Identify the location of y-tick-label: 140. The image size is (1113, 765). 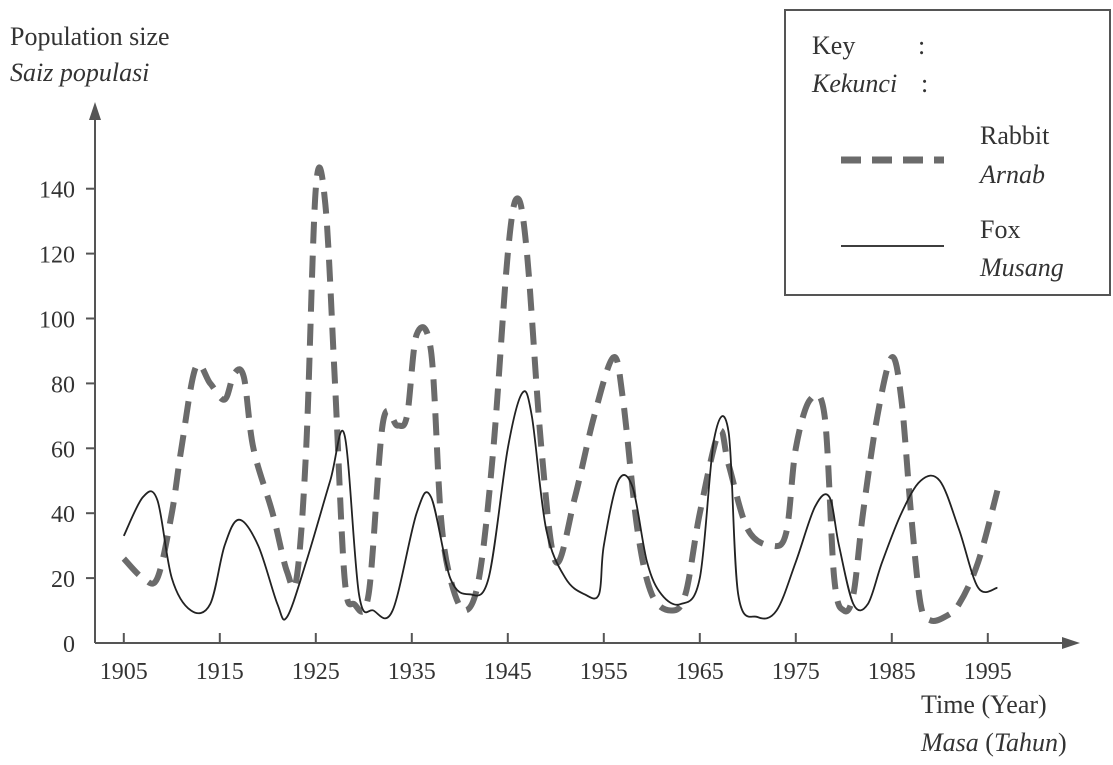
(57, 191).